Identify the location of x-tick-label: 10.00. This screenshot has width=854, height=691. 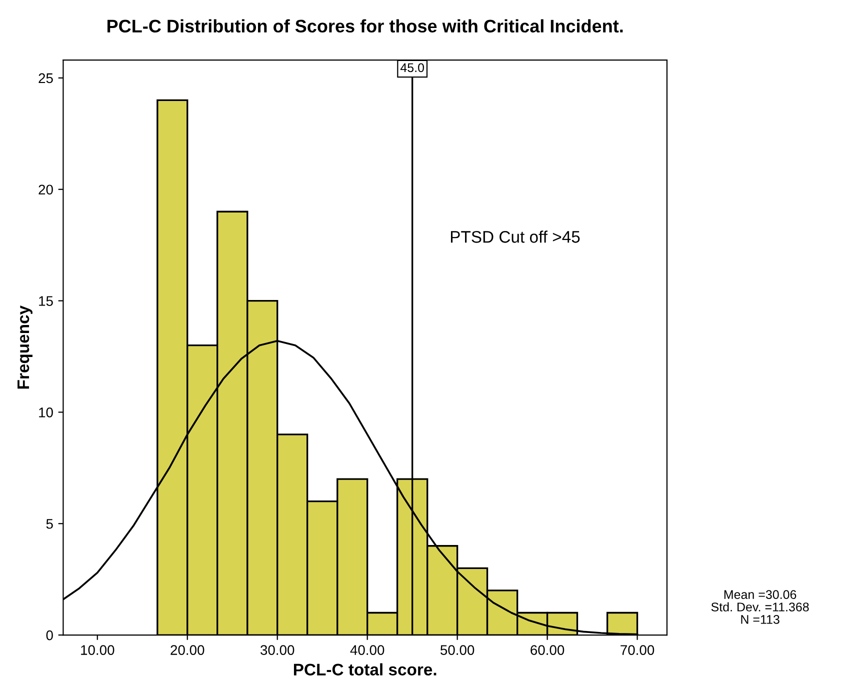
(97, 650).